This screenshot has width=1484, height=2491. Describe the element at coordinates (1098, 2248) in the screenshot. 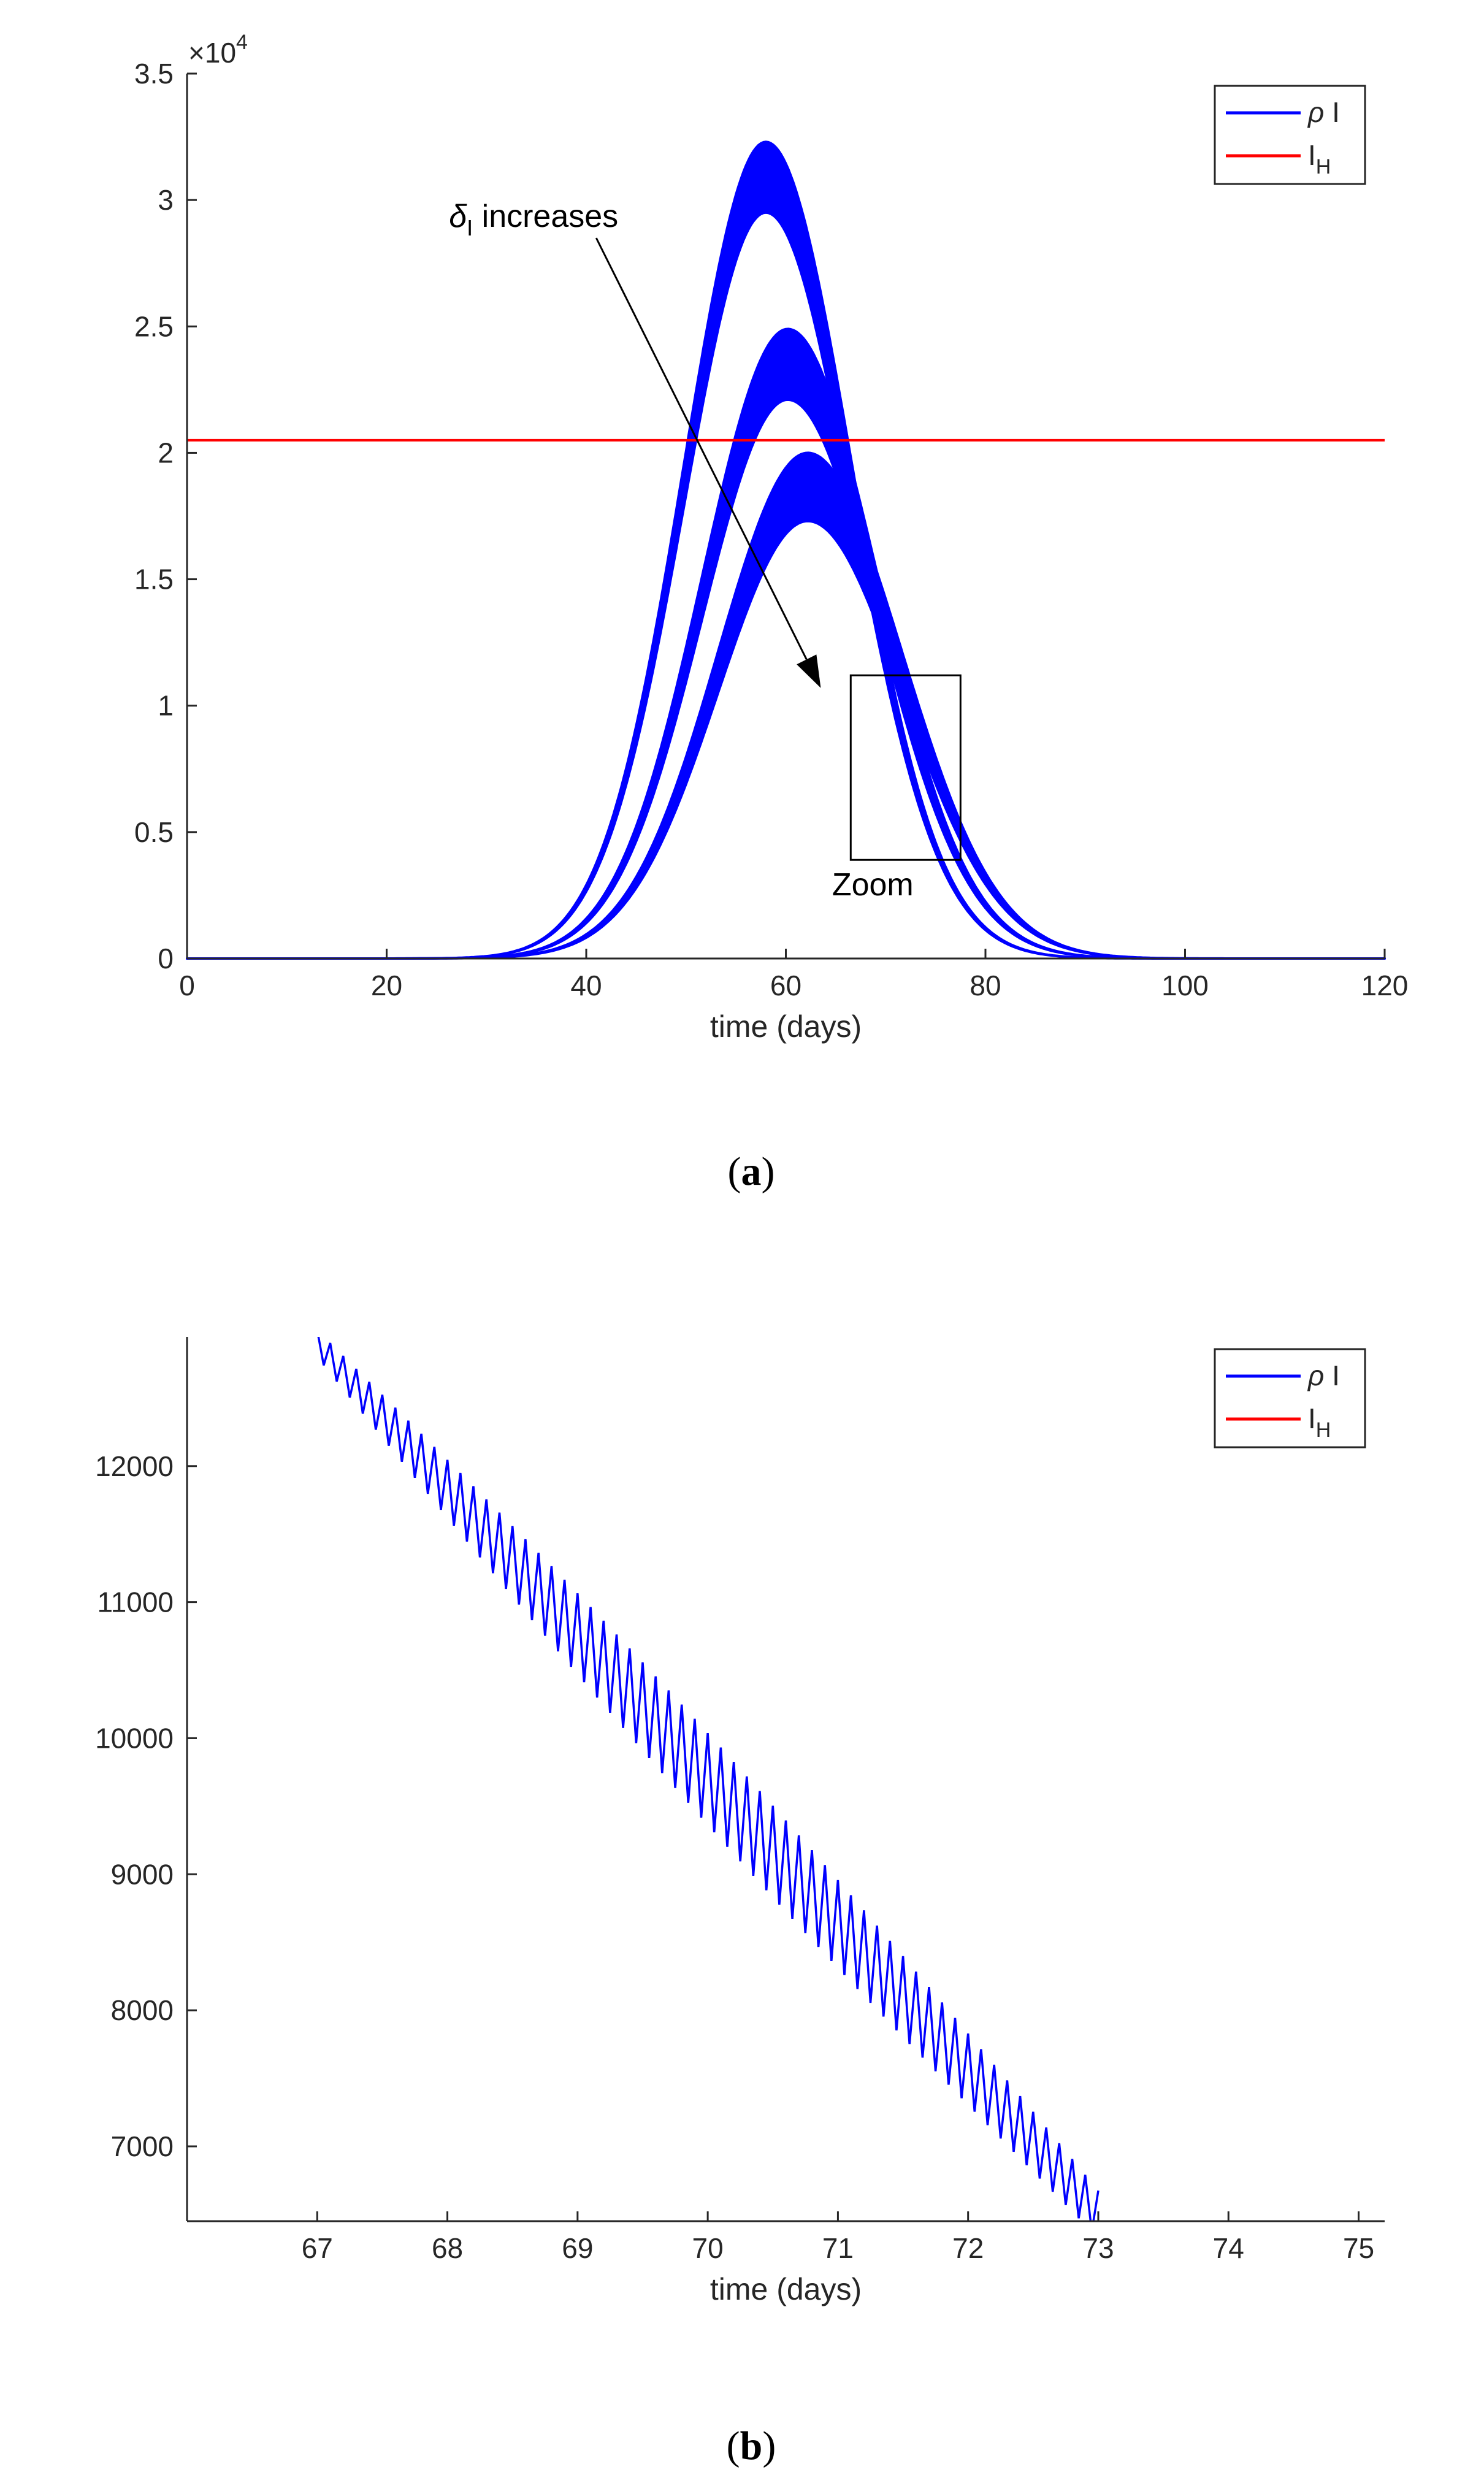

I see `panel-b-xtick-label: 73` at that location.